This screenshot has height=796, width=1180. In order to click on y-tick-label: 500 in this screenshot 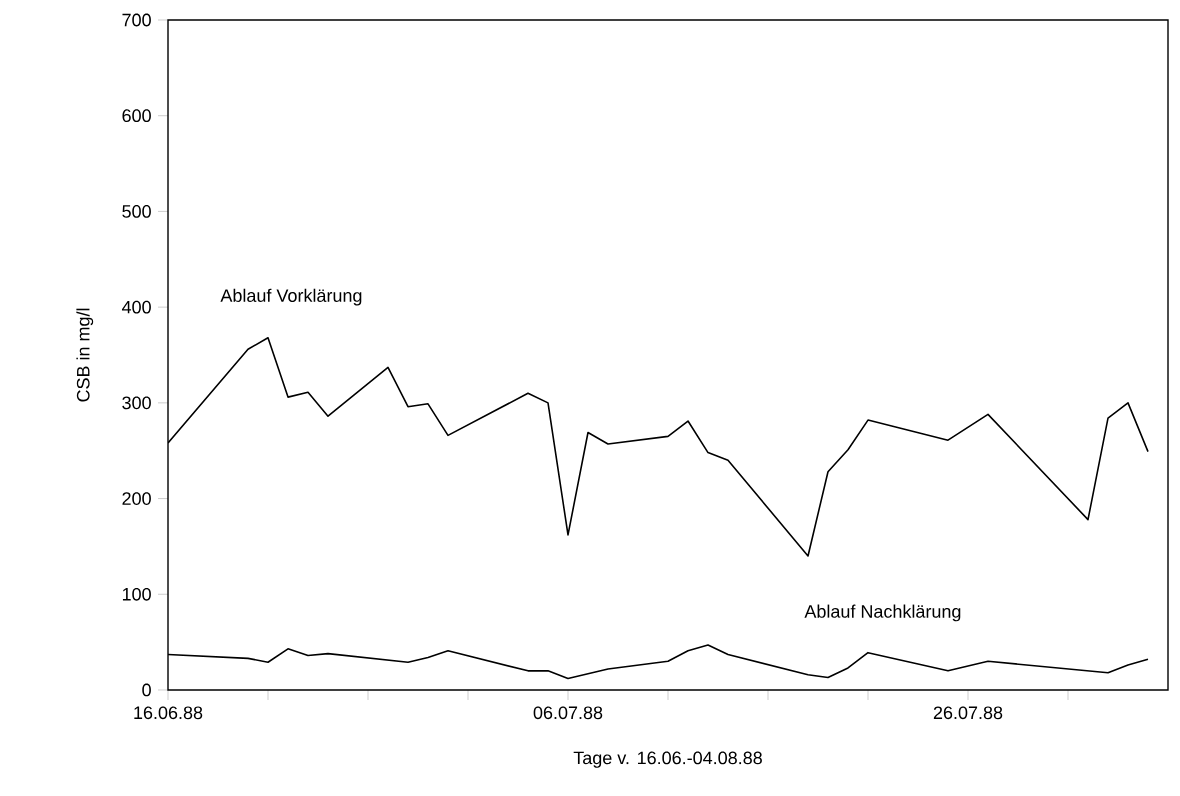, I will do `click(136, 211)`.